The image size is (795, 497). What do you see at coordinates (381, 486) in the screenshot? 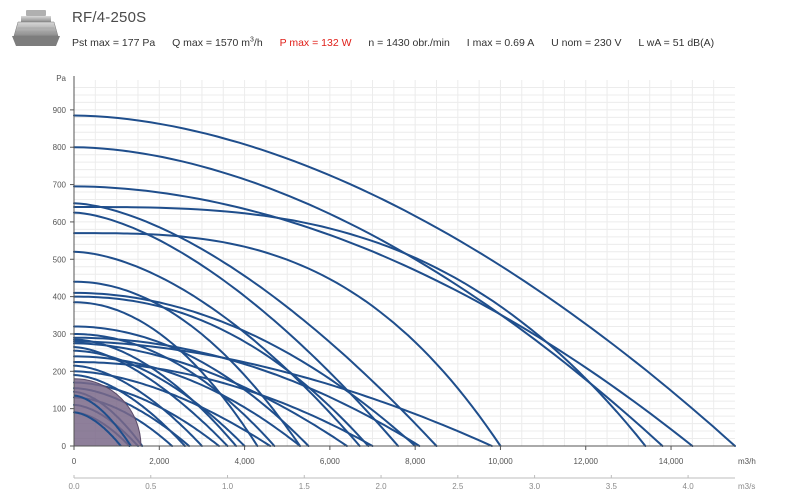
I see `x2-tick-label: 2.0` at bounding box center [381, 486].